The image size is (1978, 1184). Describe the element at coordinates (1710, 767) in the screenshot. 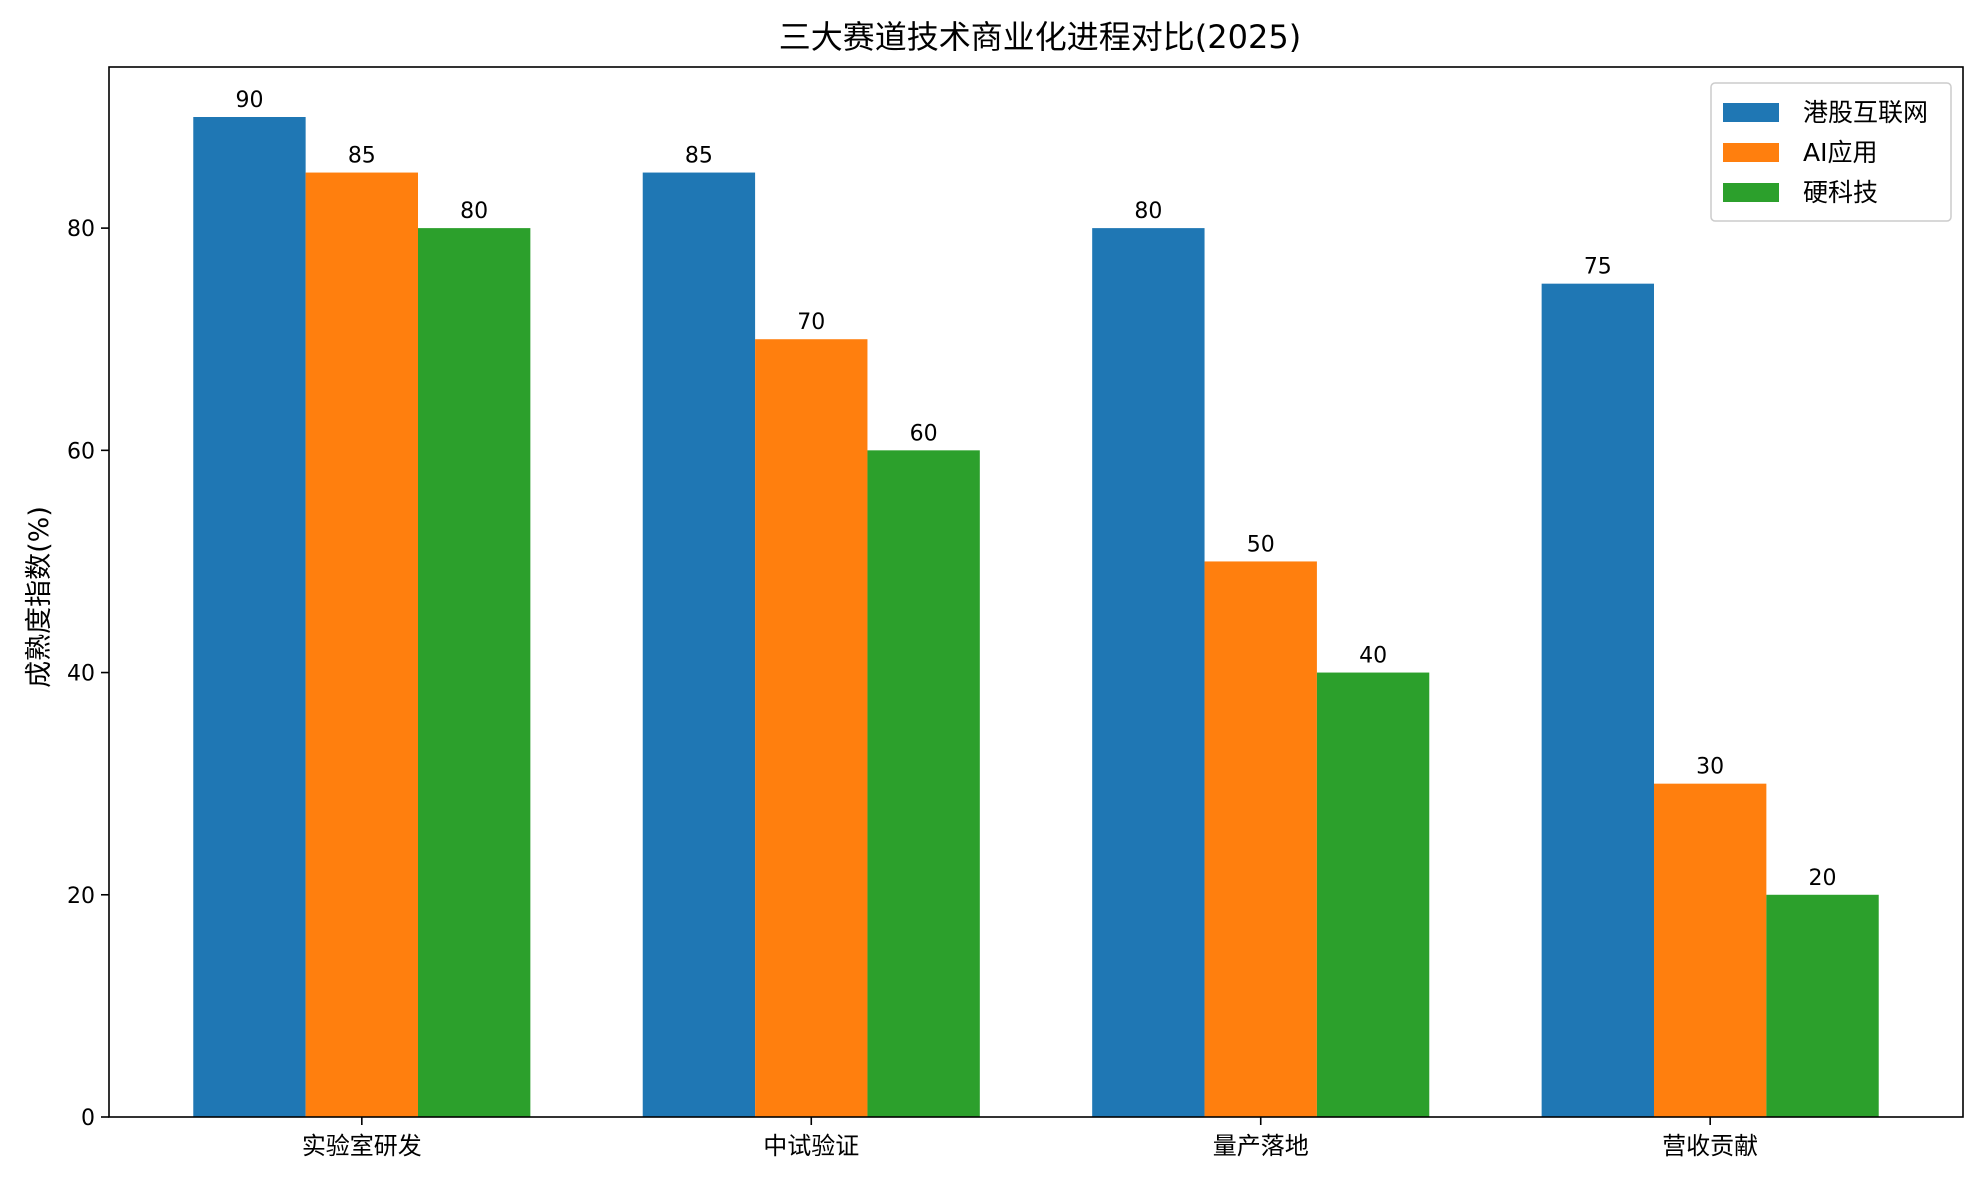

I see `data-label-1-3: 30` at that location.